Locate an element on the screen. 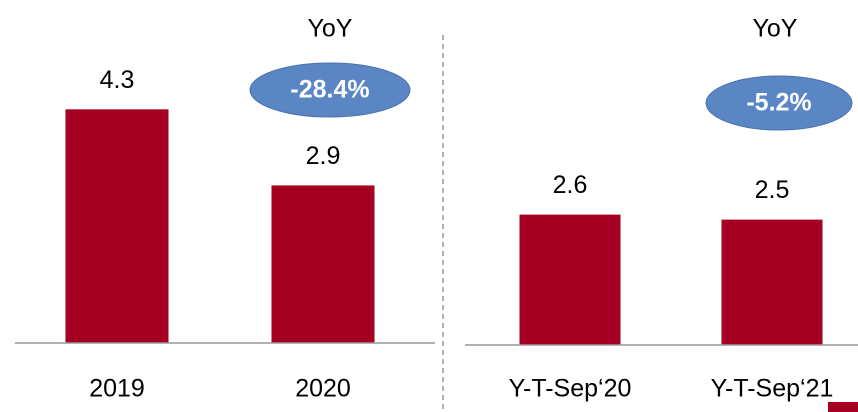 Image resolution: width=858 pixels, height=412 pixels. value-label: 2.6 is located at coordinates (570, 185).